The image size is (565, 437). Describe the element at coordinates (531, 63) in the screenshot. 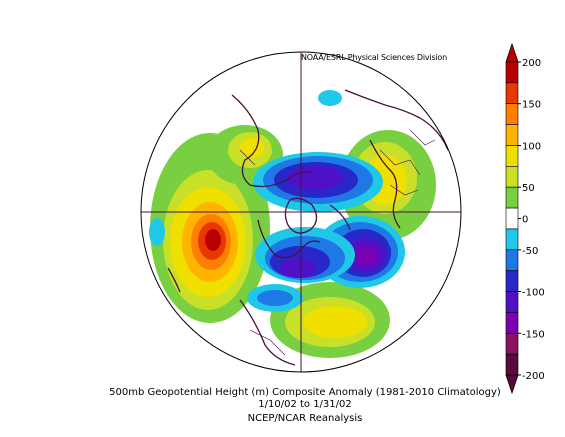

I see `colorbar-label: 200` at that location.